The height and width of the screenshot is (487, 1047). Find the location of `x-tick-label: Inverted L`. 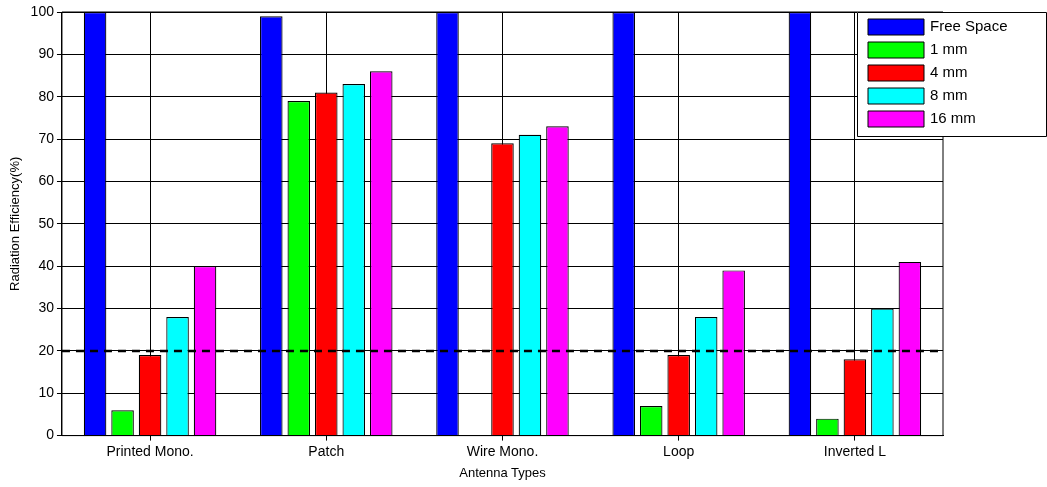

x-tick-label: Inverted L is located at coordinates (855, 450).